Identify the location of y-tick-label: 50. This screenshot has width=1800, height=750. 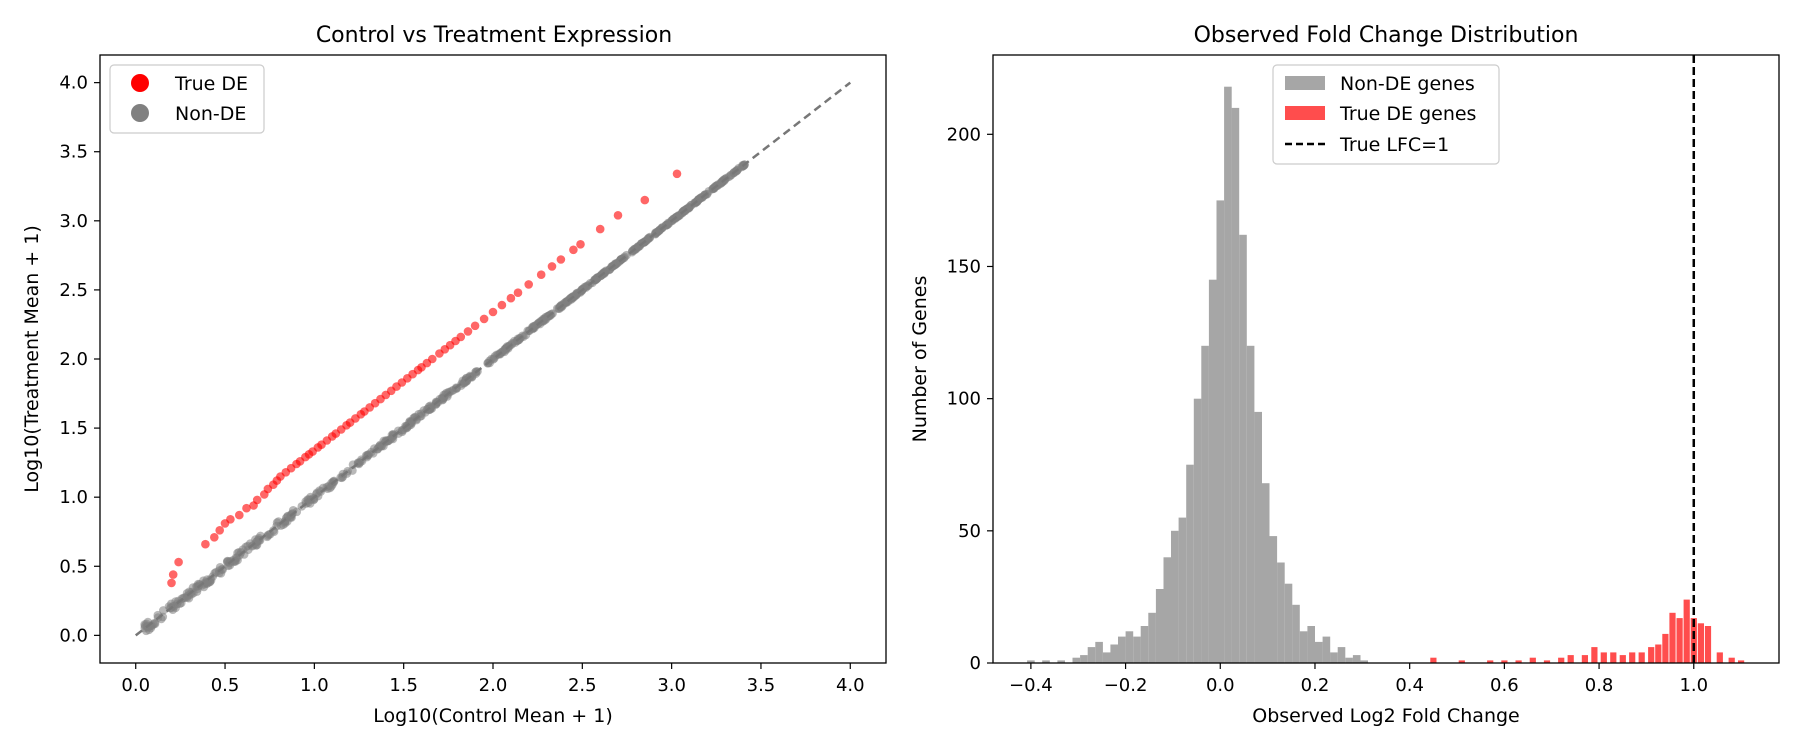
(969, 531).